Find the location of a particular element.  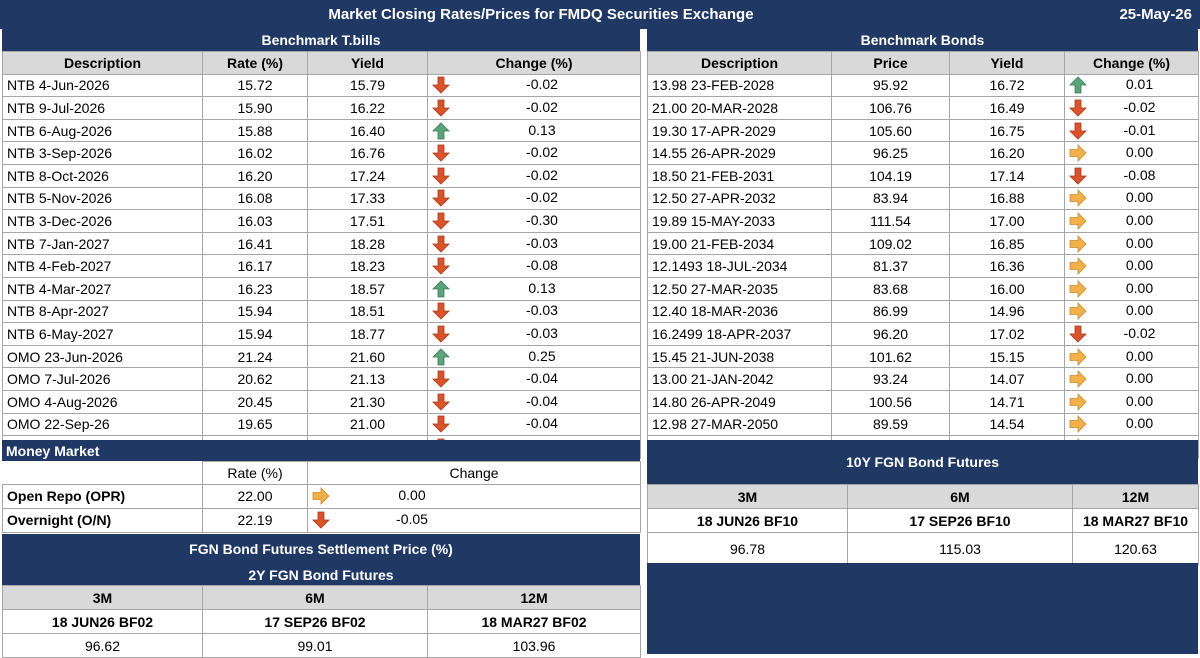

contract-cell: 18 JUN26 BF10 is located at coordinates (747, 520).